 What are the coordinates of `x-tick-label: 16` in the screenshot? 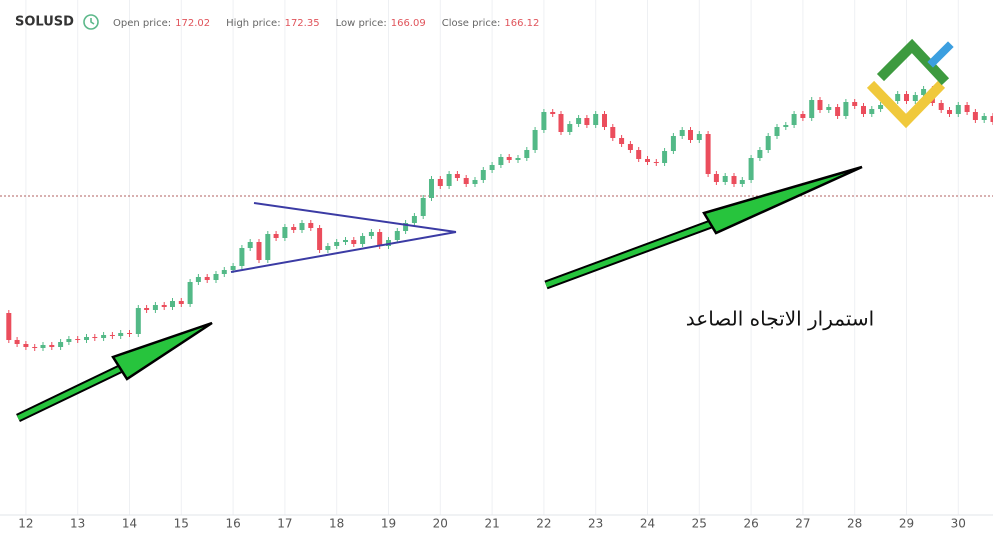 It's located at (232, 524).